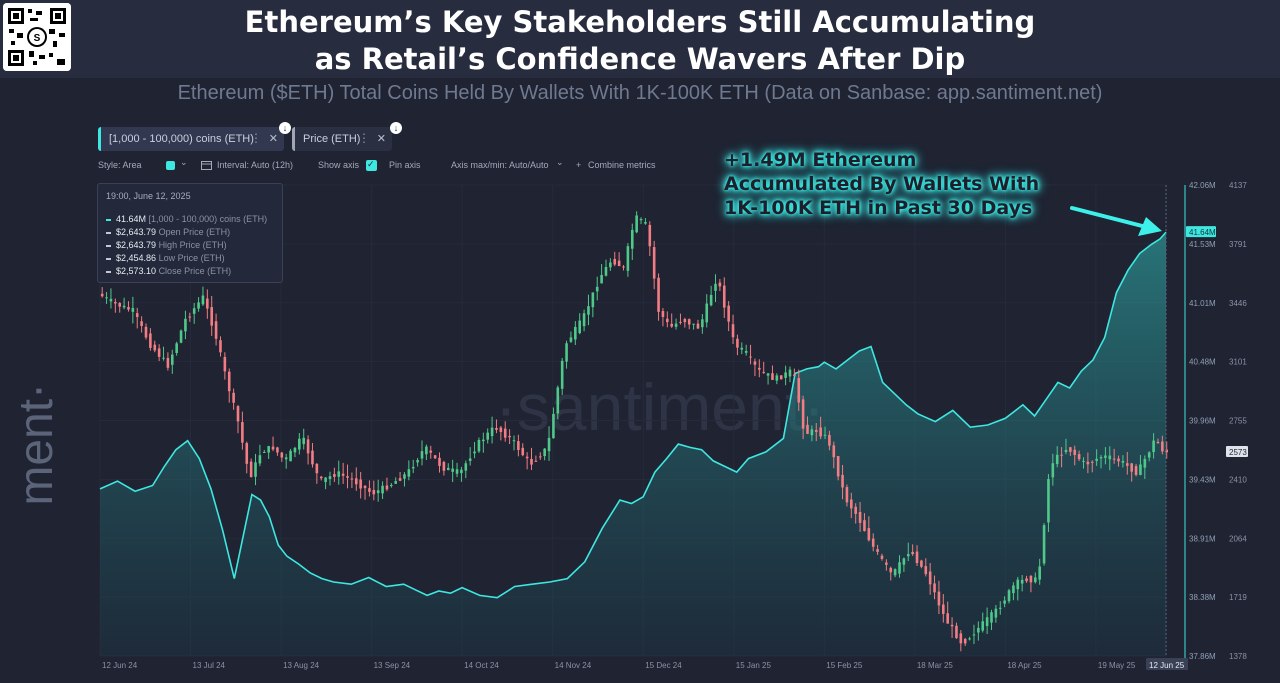  Describe the element at coordinates (170, 165) in the screenshot. I see `color-swatch` at that location.